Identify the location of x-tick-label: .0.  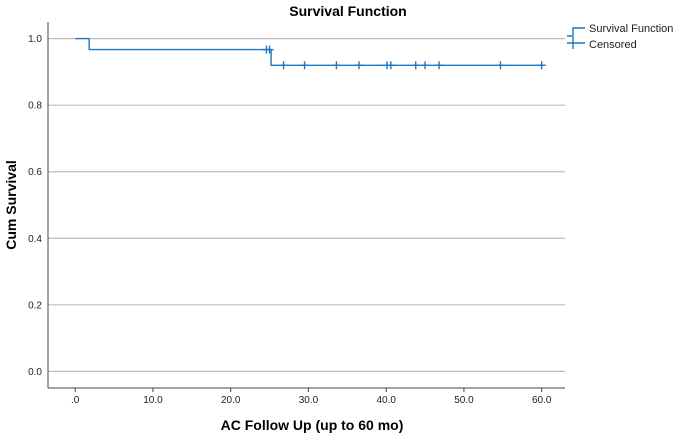
(75, 400).